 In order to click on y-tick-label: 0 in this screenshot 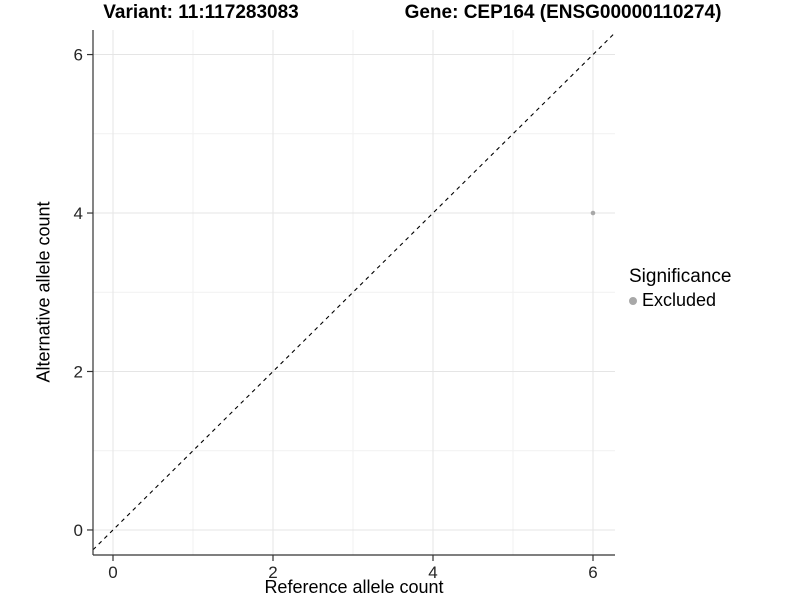, I will do `click(78, 530)`.